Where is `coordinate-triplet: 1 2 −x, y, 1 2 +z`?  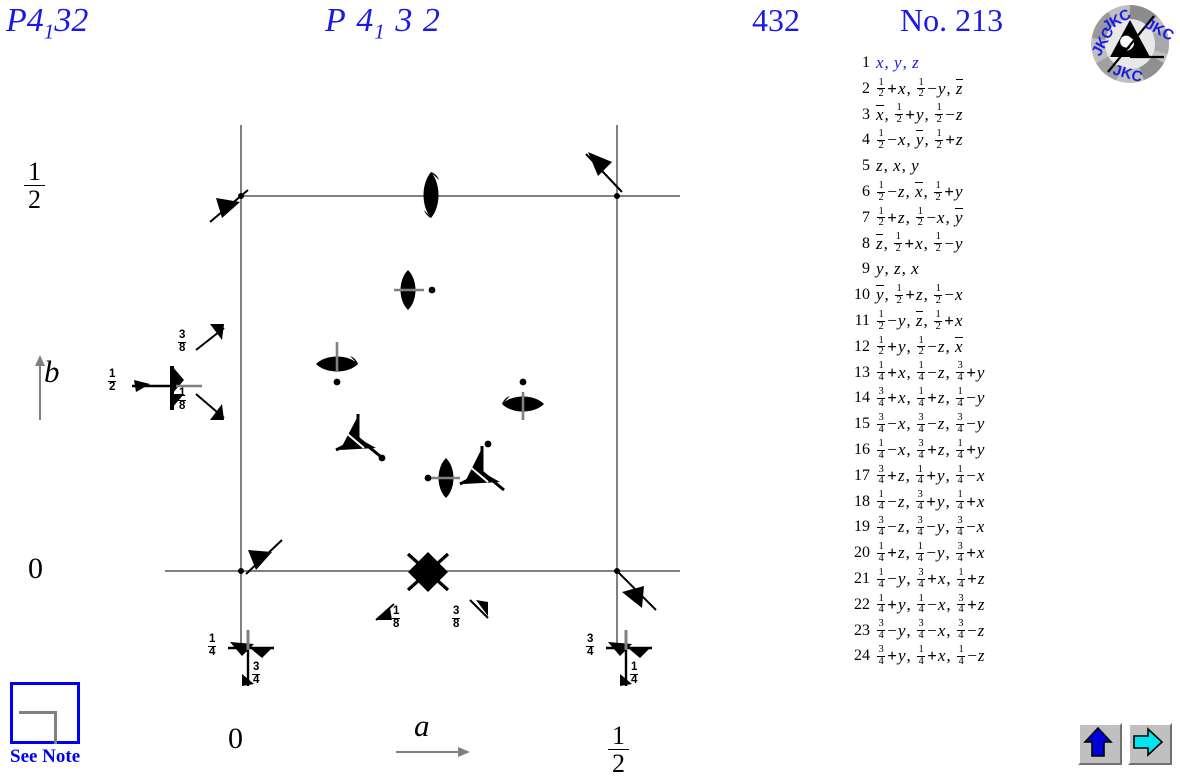 coordinate-triplet: 1 2 −x, y, 1 2 +z is located at coordinates (920, 139).